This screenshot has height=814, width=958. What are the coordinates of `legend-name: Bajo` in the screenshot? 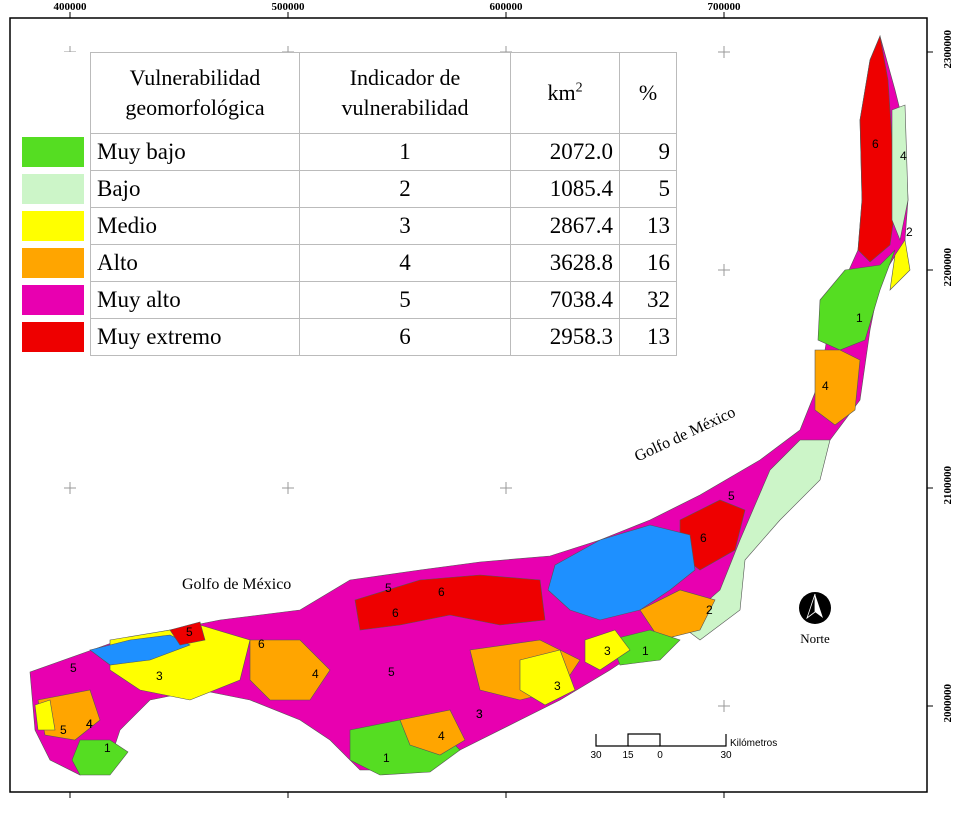 It's located at (195, 189).